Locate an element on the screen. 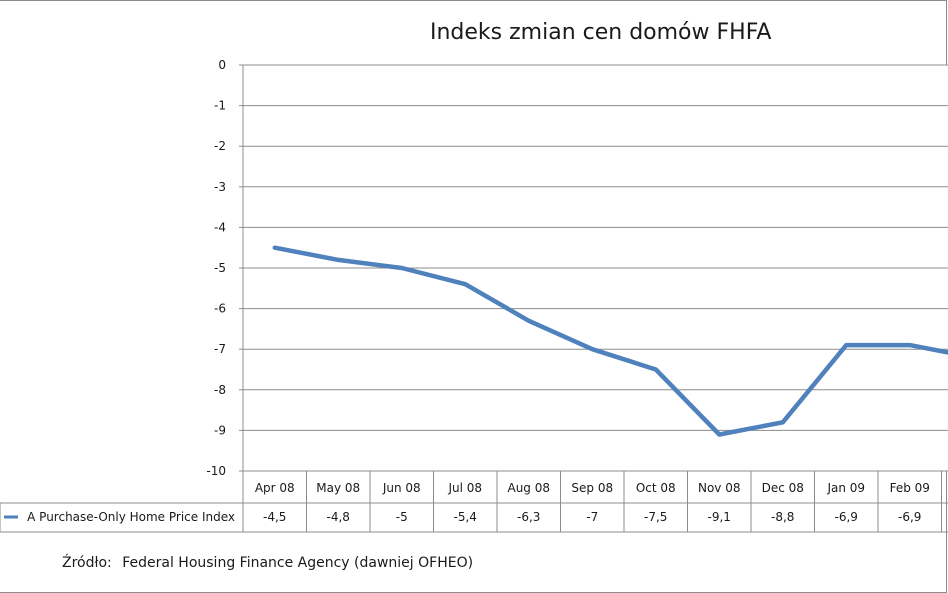  data-table-value: -7 is located at coordinates (592, 517).